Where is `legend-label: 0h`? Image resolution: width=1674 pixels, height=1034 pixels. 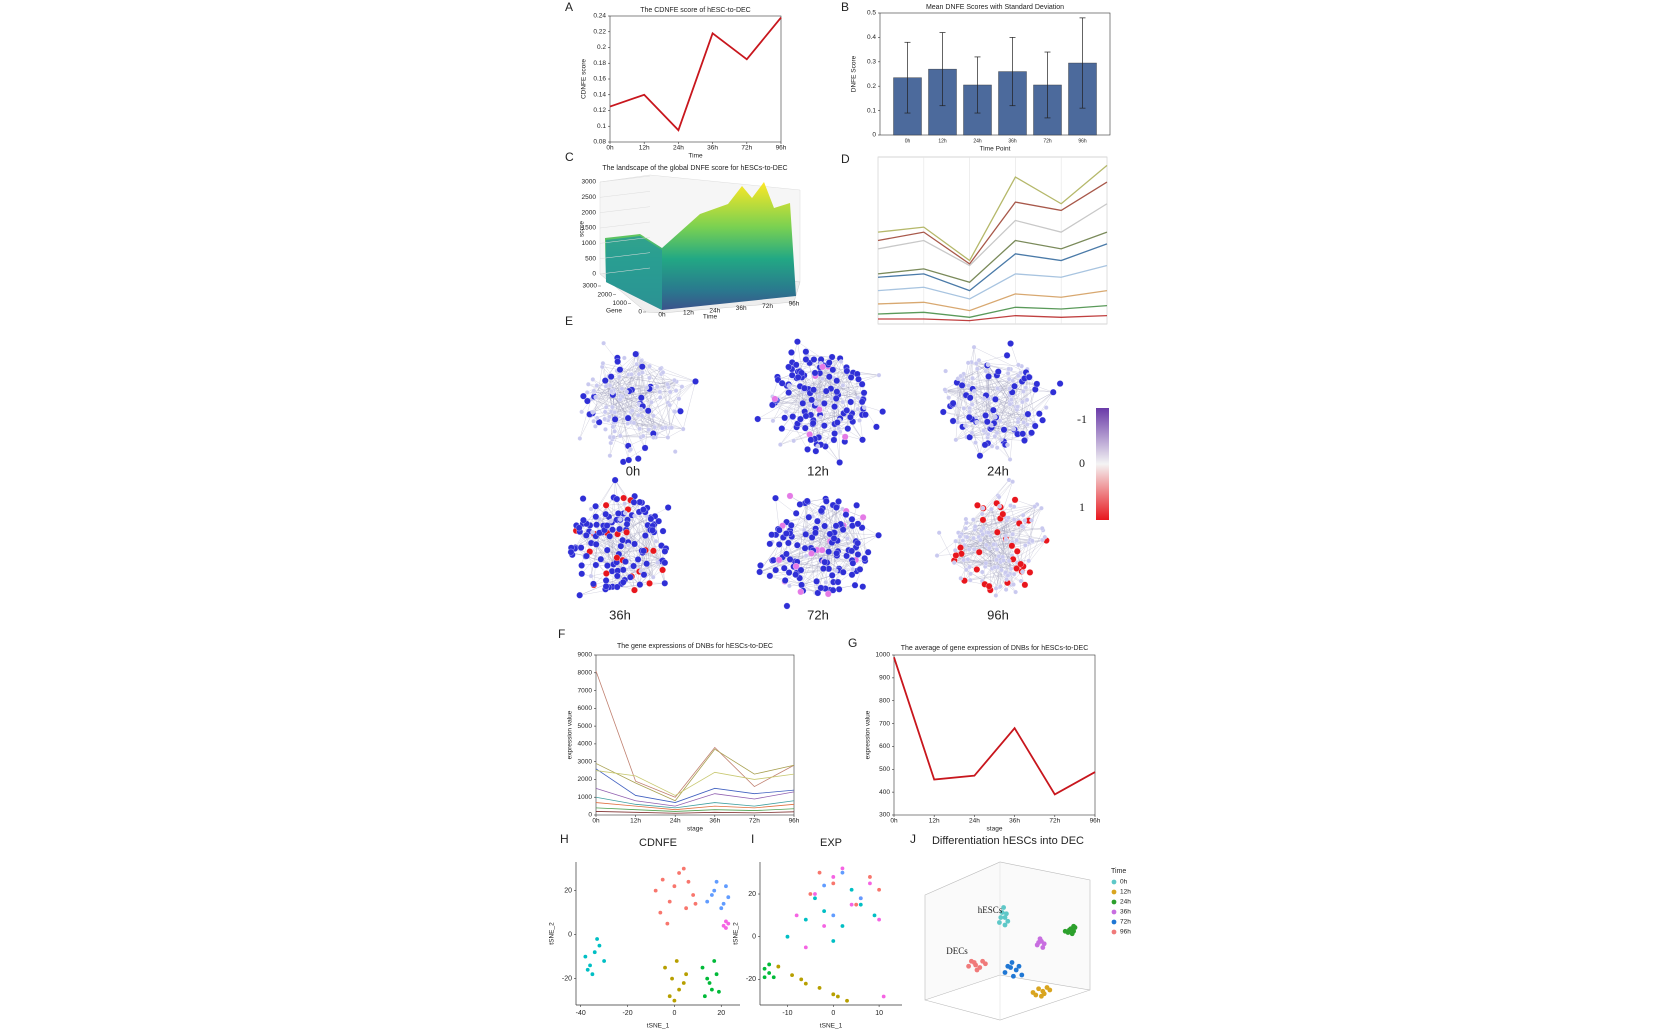 legend-label: 0h is located at coordinates (1124, 882).